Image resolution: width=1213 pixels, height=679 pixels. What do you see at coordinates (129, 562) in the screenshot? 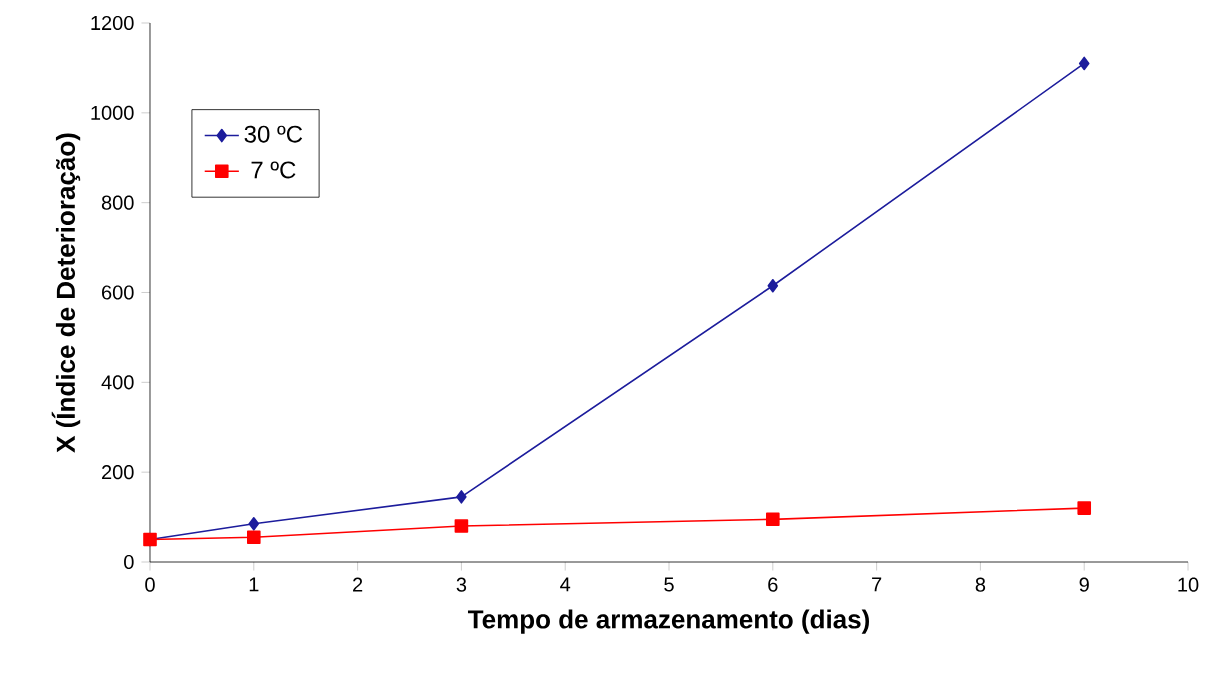
I see `y-tick-label: 0` at bounding box center [129, 562].